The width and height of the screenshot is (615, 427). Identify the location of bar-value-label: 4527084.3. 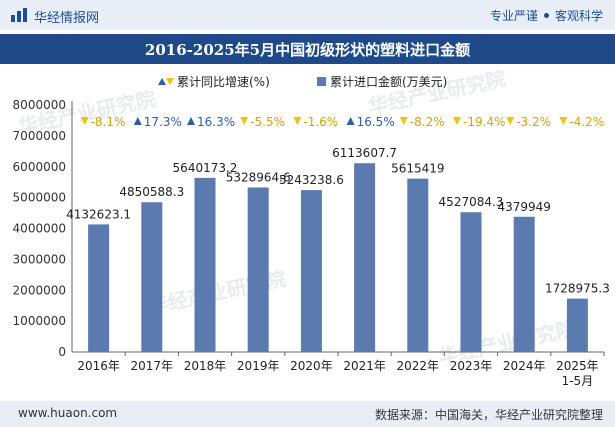
(471, 202).